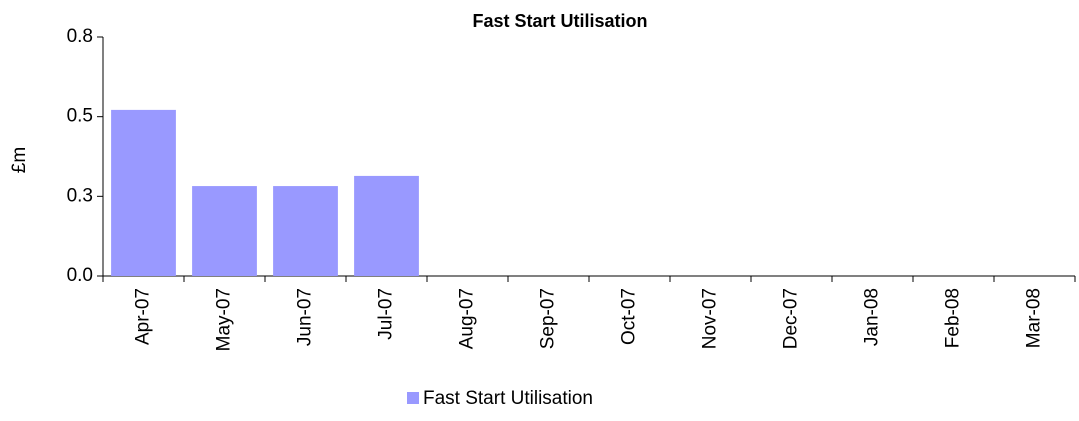 Image resolution: width=1079 pixels, height=421 pixels. Describe the element at coordinates (413, 398) in the screenshot. I see `legend-swatch` at that location.